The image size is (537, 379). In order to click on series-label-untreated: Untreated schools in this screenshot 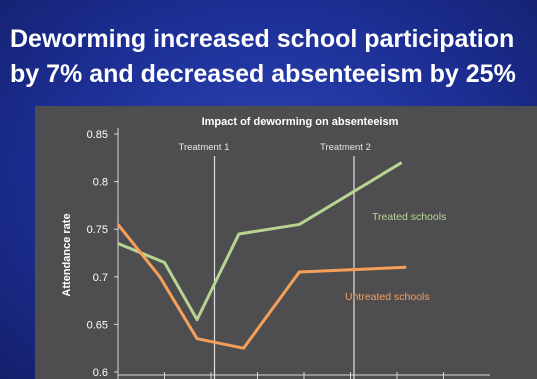, I will do `click(387, 297)`.